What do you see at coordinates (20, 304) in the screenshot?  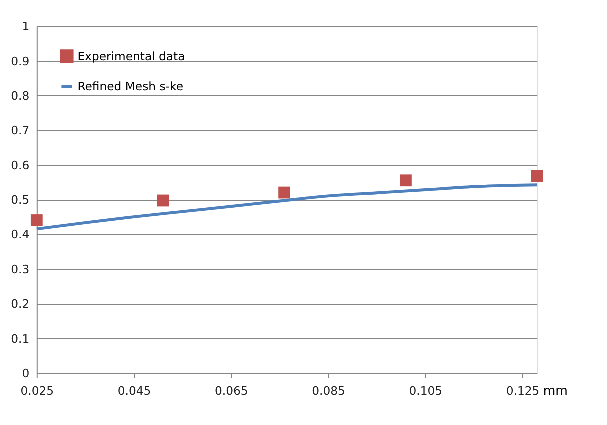 I see `y-tick-label: 0.2` at bounding box center [20, 304].